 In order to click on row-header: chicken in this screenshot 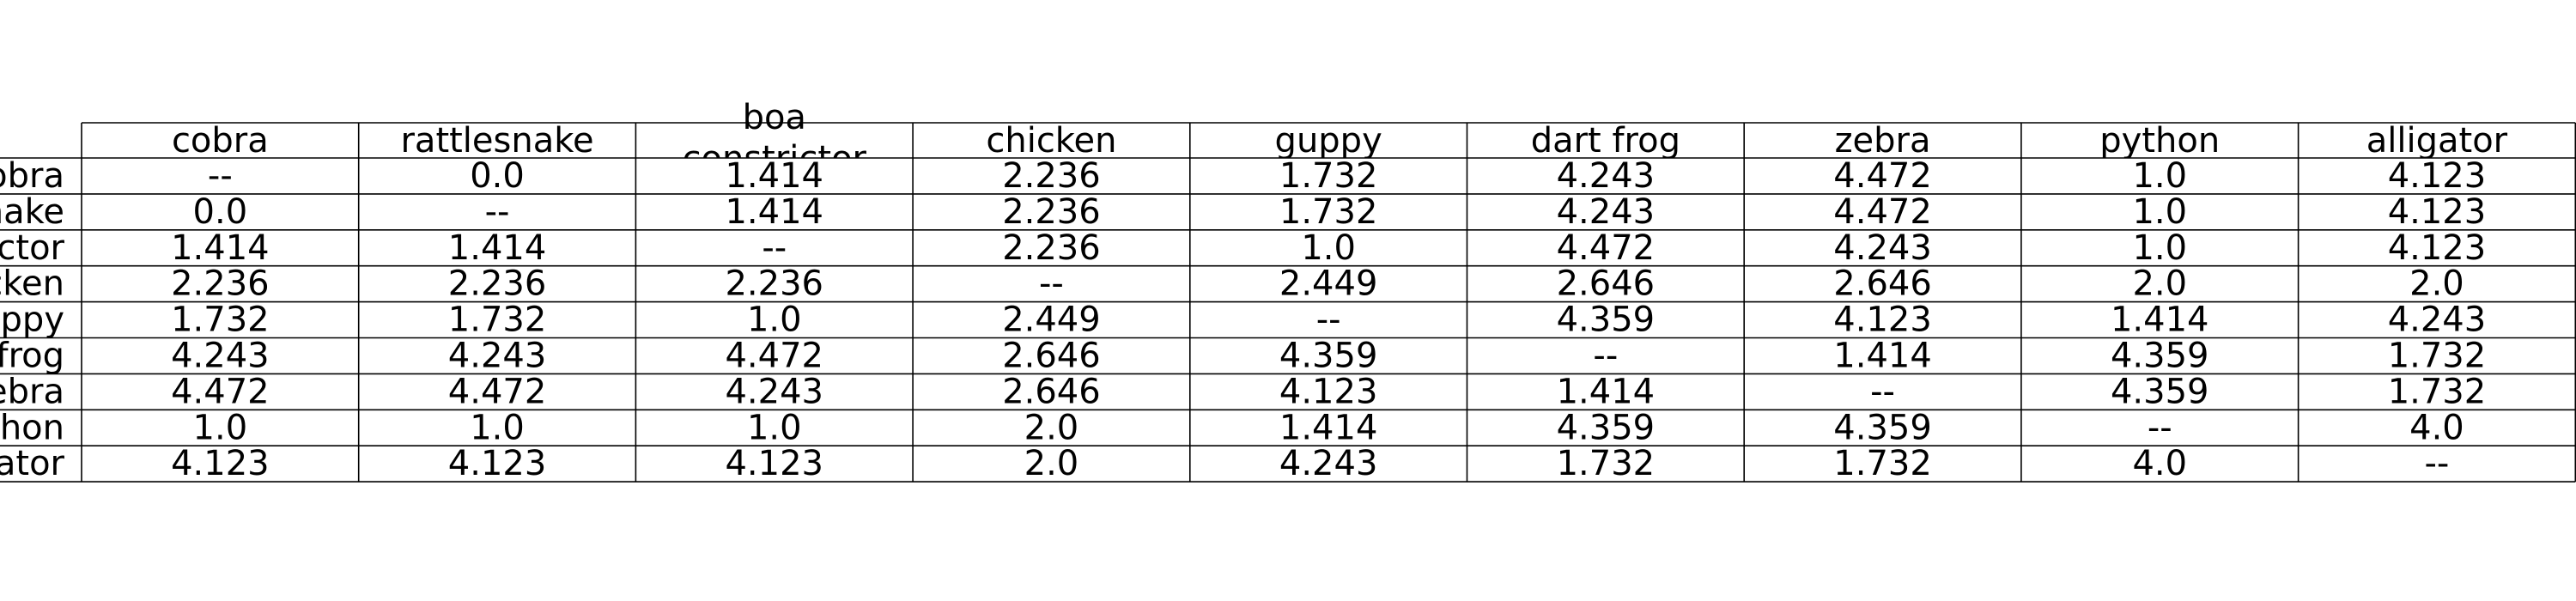, I will do `click(32, 284)`.